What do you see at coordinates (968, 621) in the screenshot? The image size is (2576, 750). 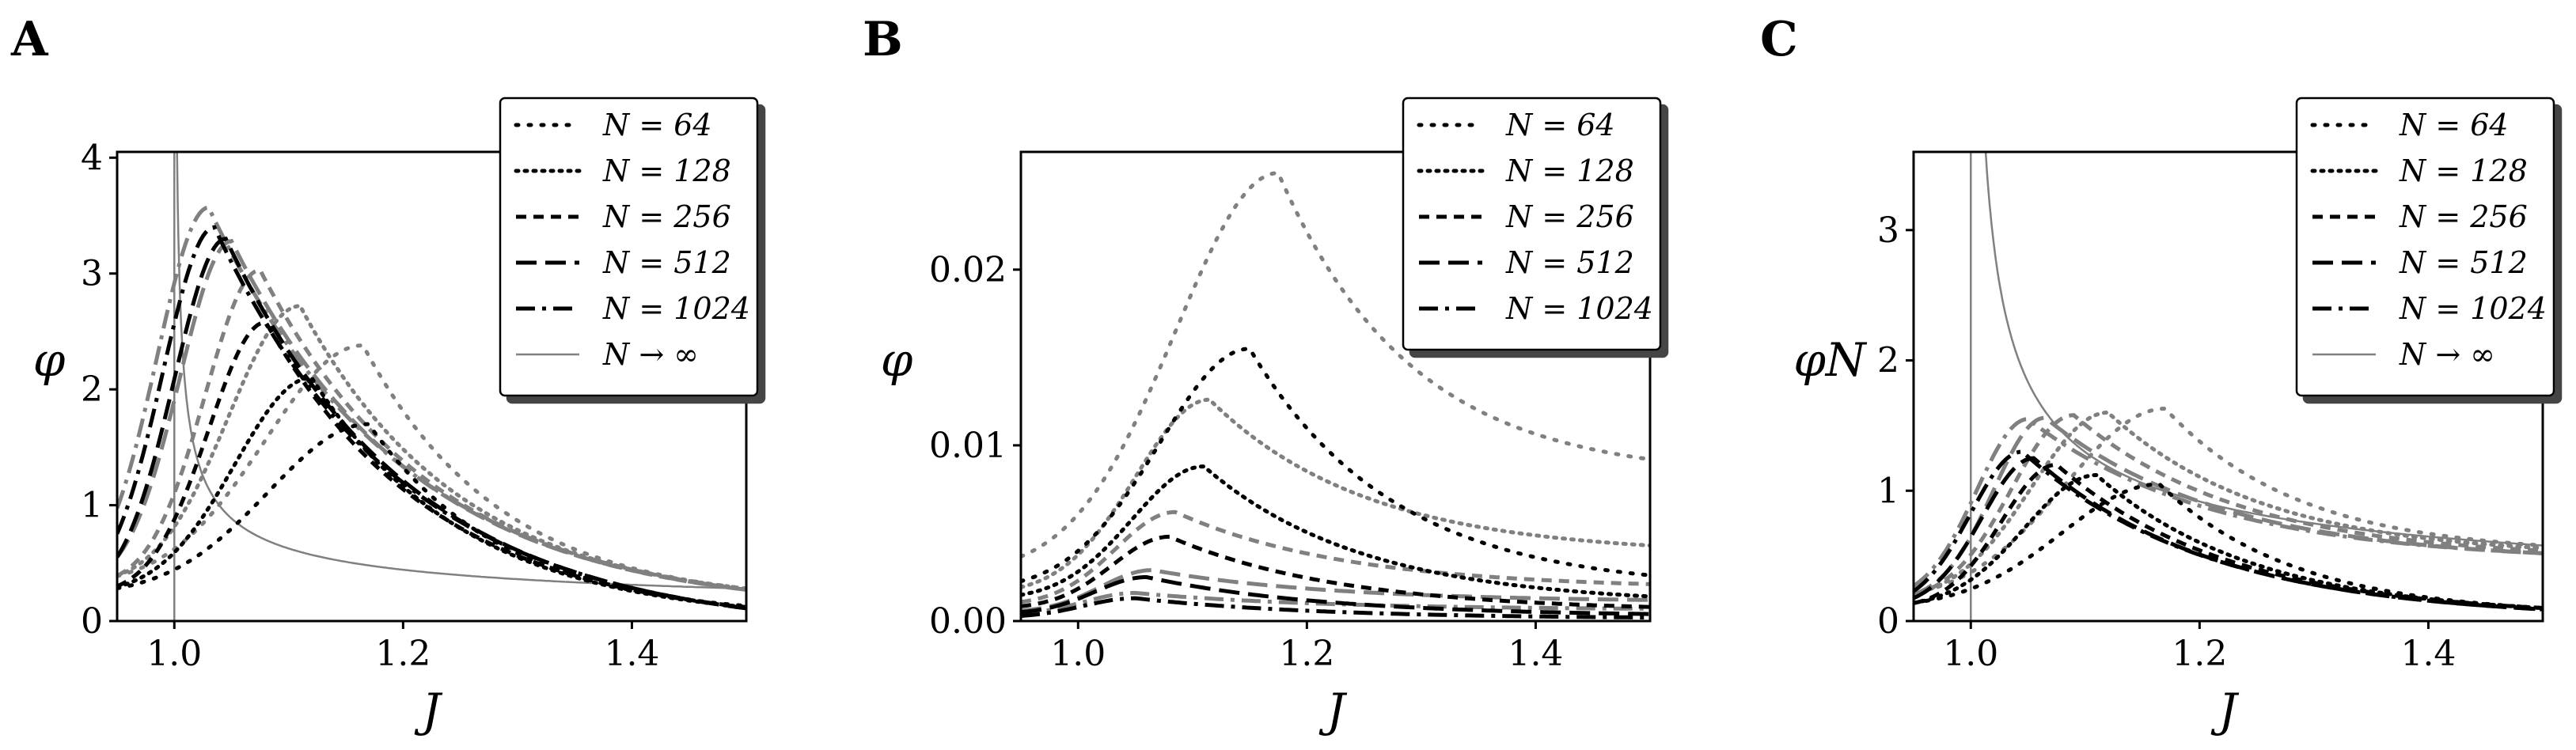 I see `panel-b-y-tick-label: 0.00` at bounding box center [968, 621].